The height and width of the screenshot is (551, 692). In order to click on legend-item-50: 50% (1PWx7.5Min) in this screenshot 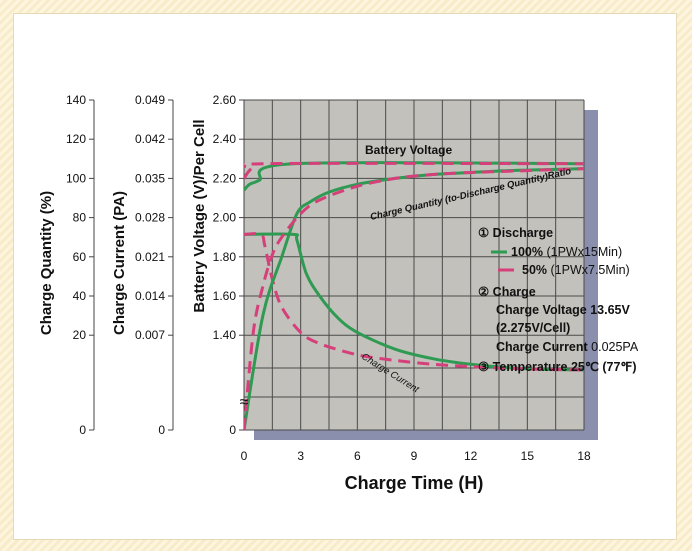, I will do `click(576, 270)`.